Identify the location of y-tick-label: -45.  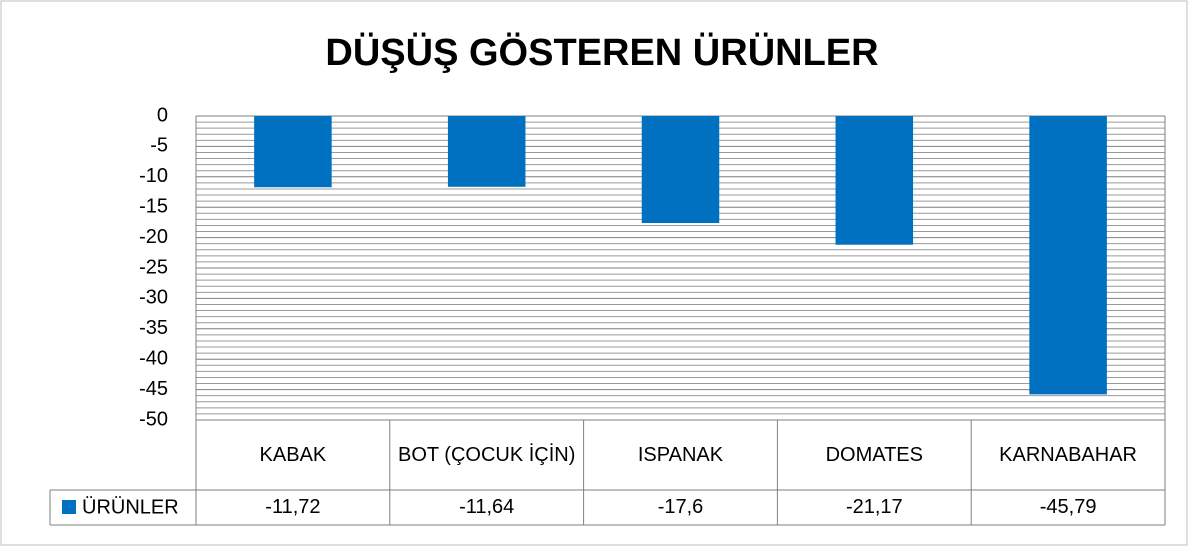
(153, 389).